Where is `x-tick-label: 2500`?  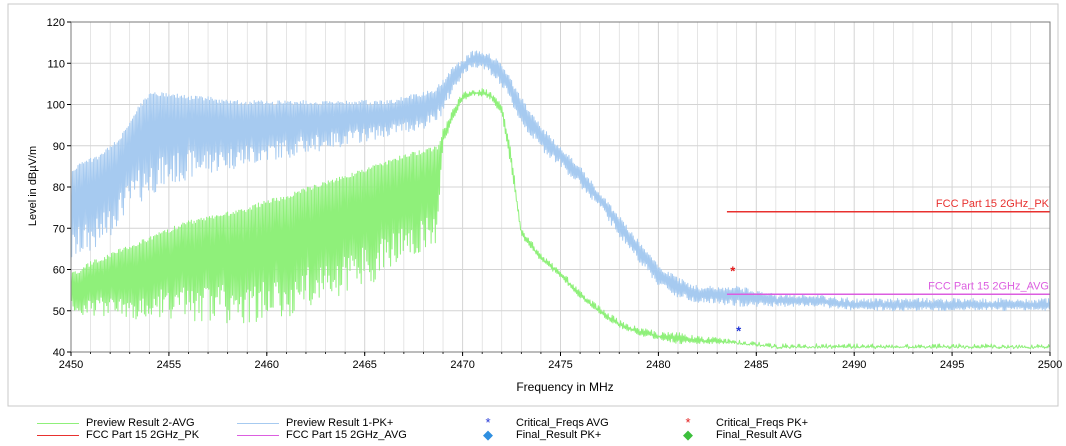
x-tick-label: 2500 is located at coordinates (1050, 365).